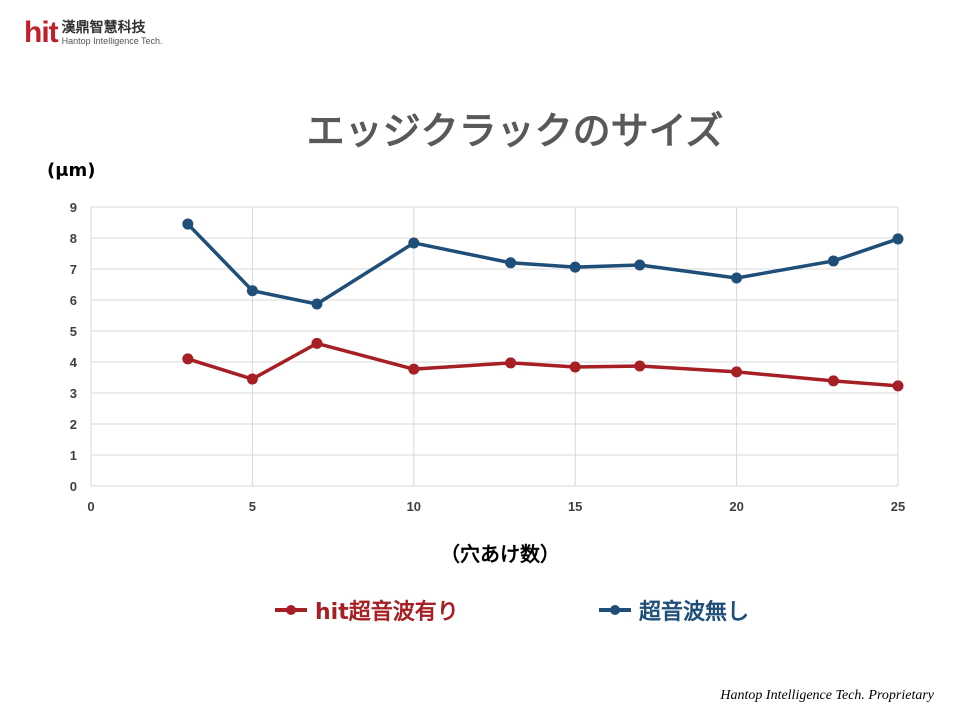 The width and height of the screenshot is (960, 720). I want to click on legend-marker-blue, so click(615, 610).